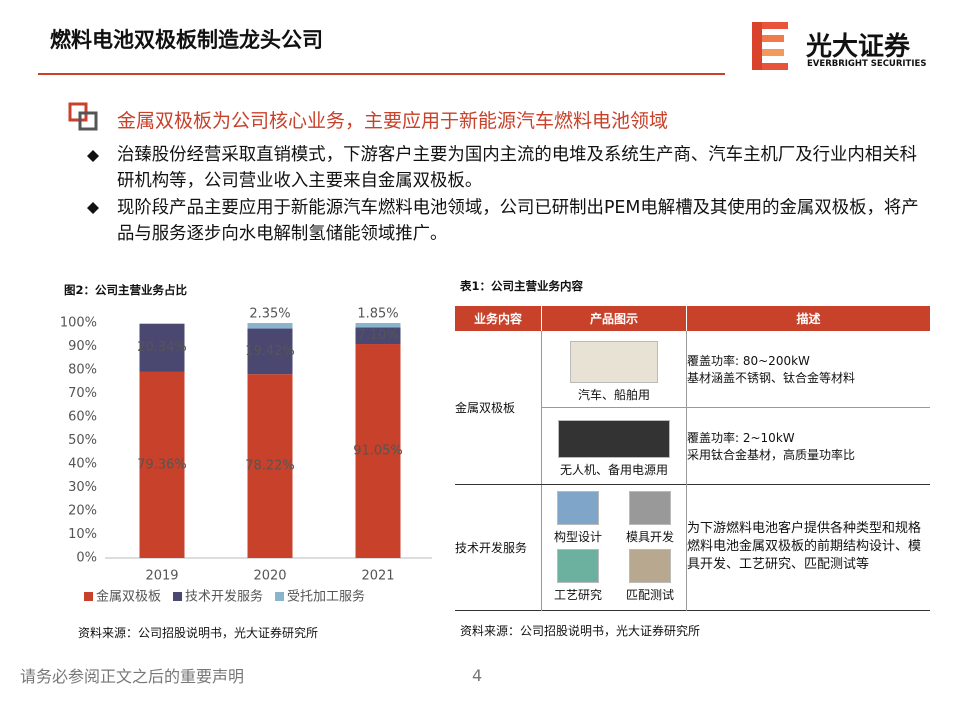 This screenshot has width=959, height=719. What do you see at coordinates (741, 437) in the screenshot?
I see `description: 覆盖功率: 2~10kW` at bounding box center [741, 437].